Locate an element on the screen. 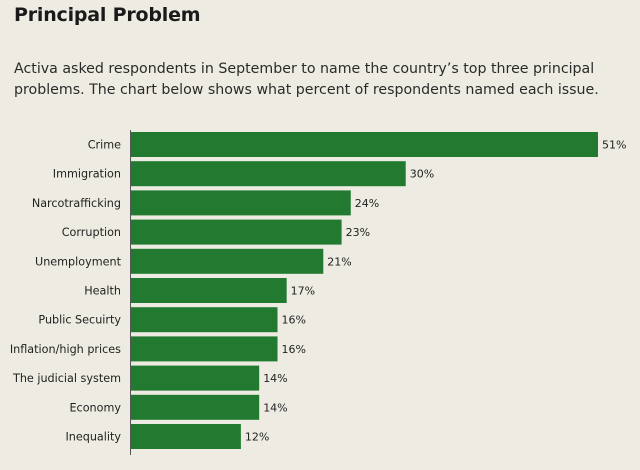 Image resolution: width=640 pixels, height=470 pixels. category-label-unemployment: Unemployment is located at coordinates (78, 261).